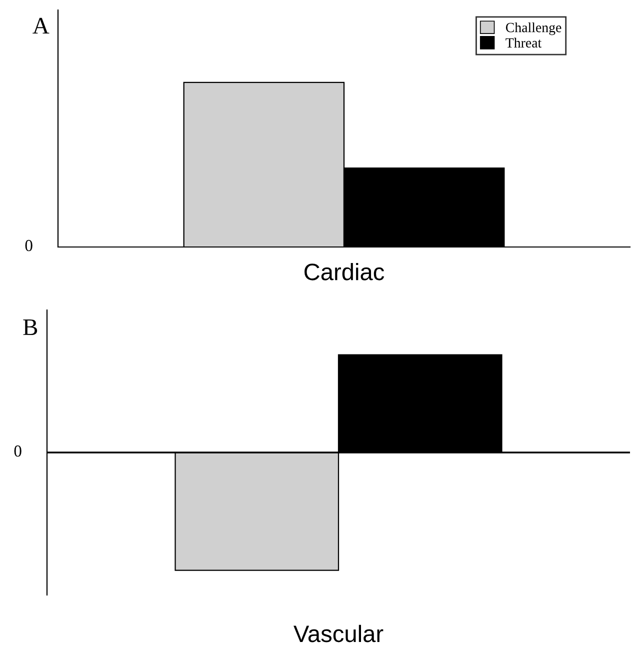  What do you see at coordinates (534, 29) in the screenshot?
I see `legend-label: Challenge` at bounding box center [534, 29].